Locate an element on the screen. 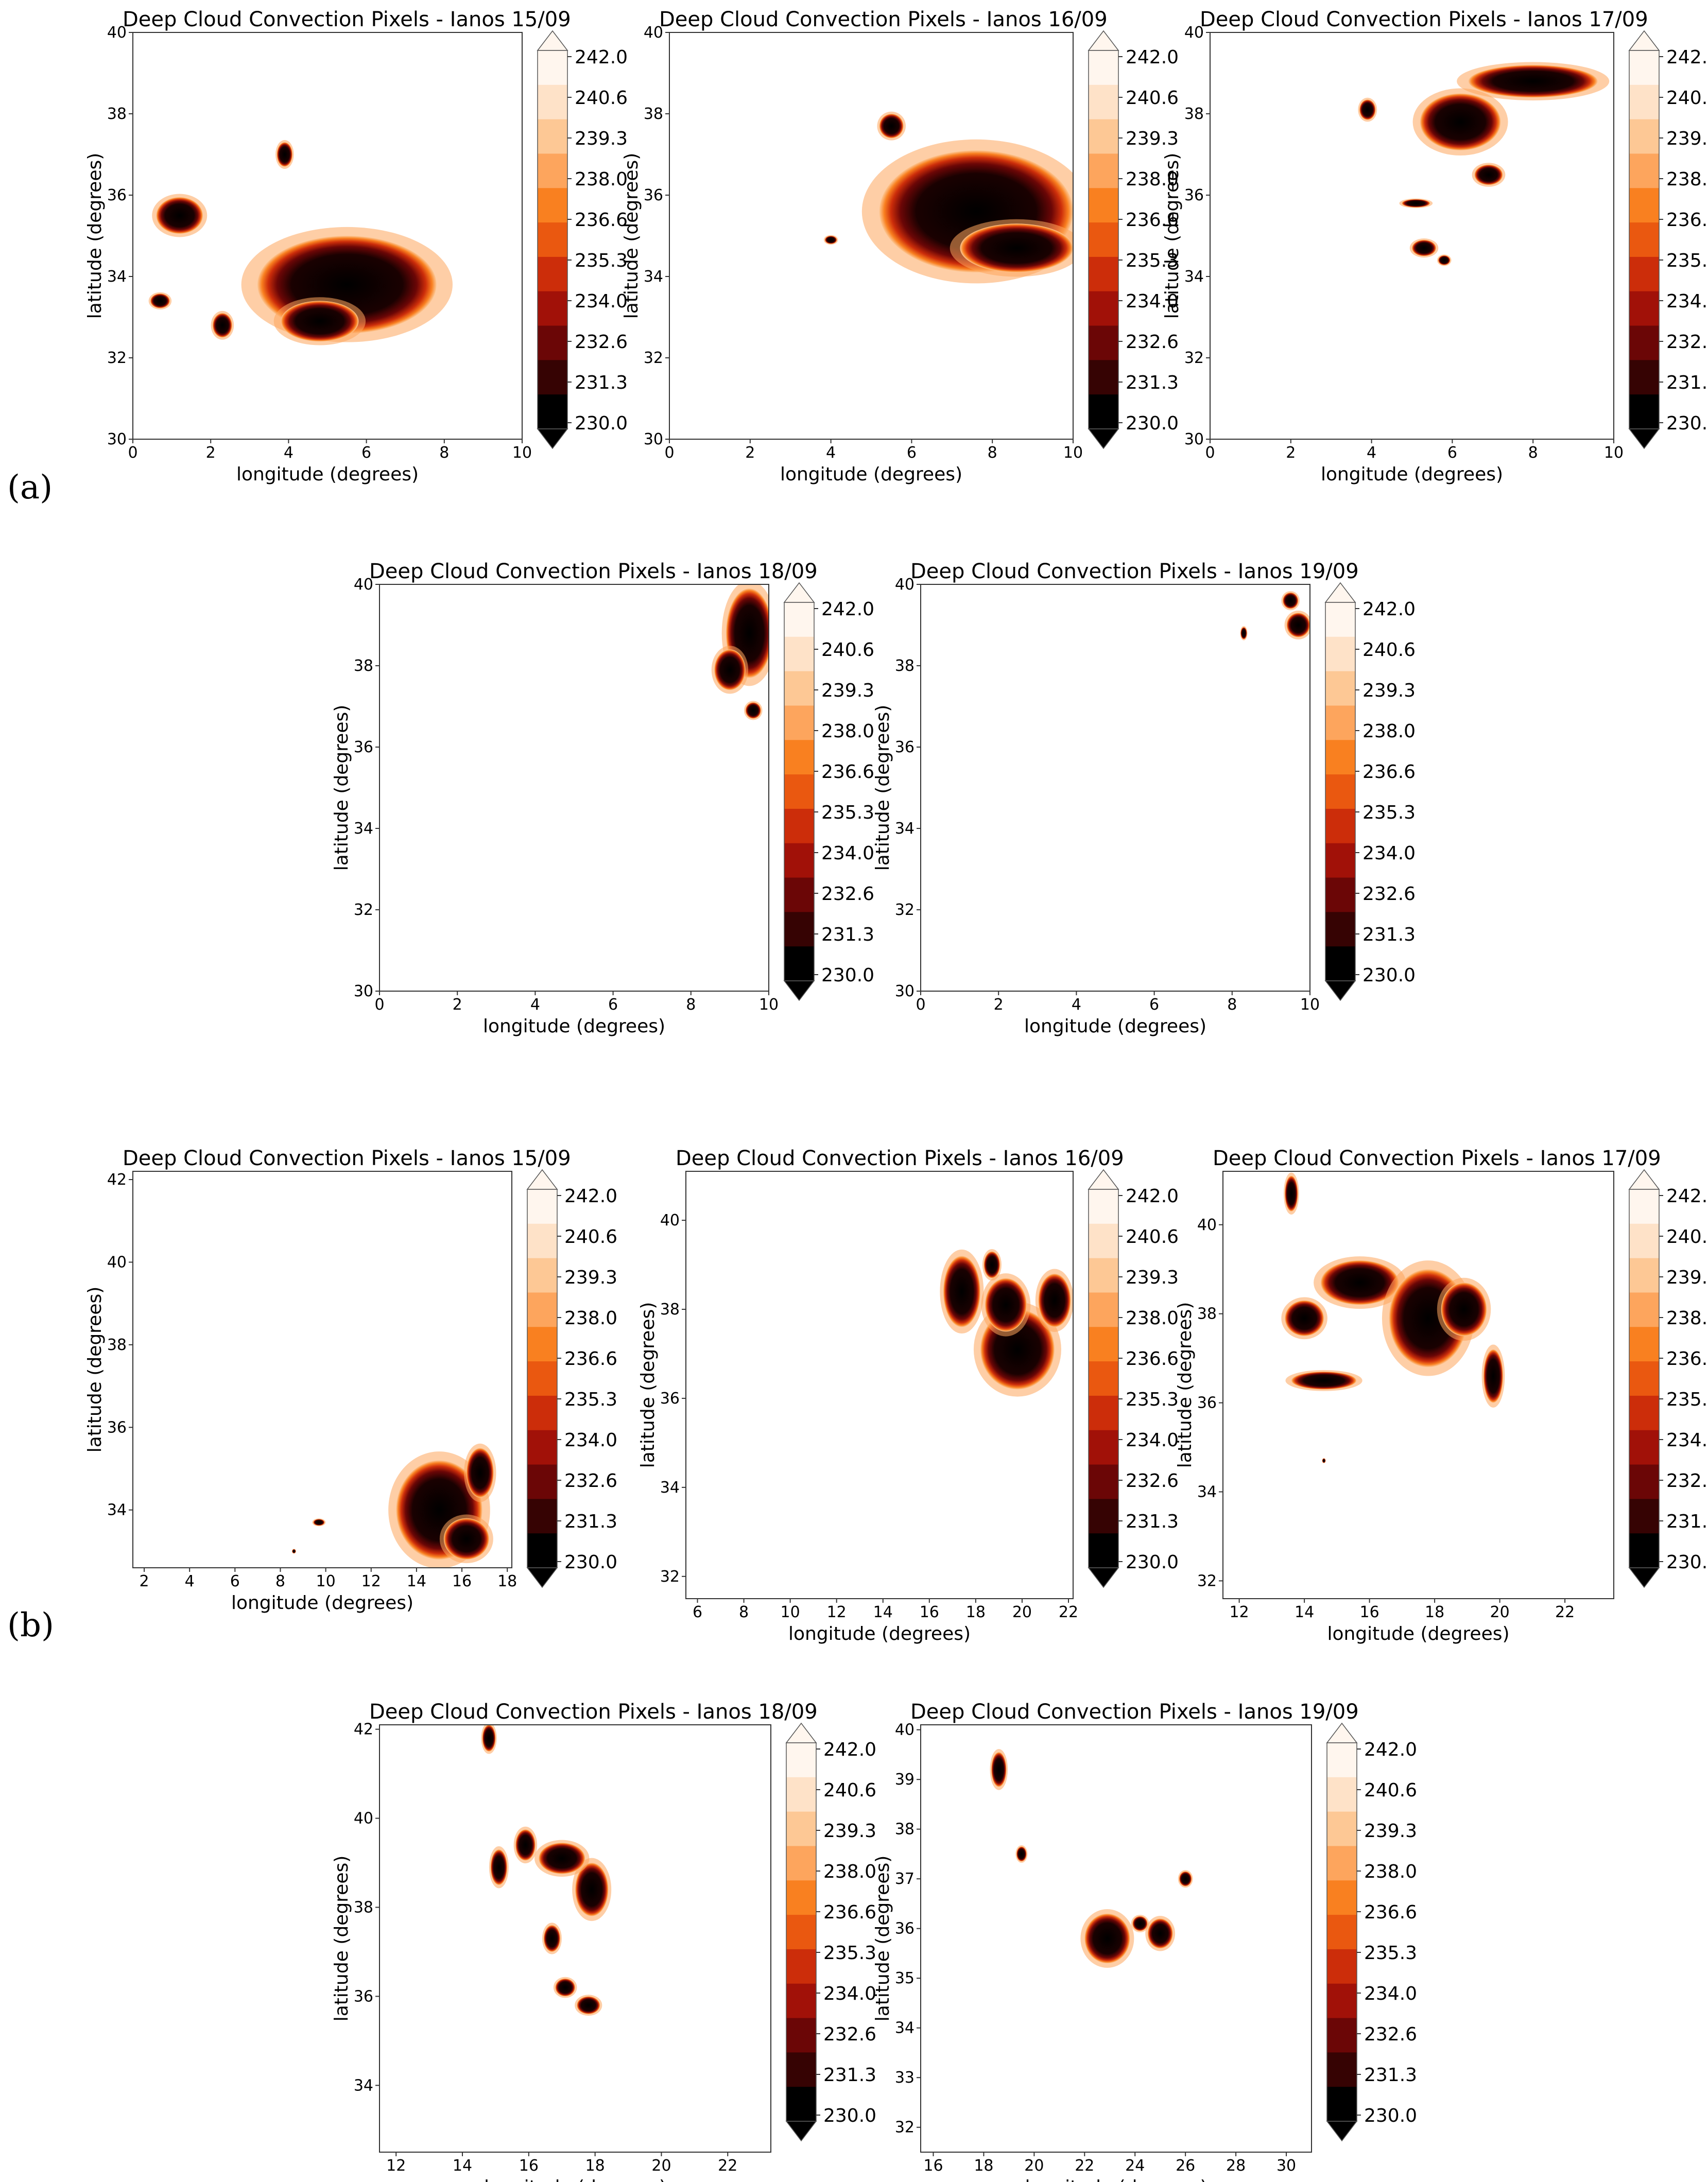  y-tick-label: 33 is located at coordinates (905, 2078).